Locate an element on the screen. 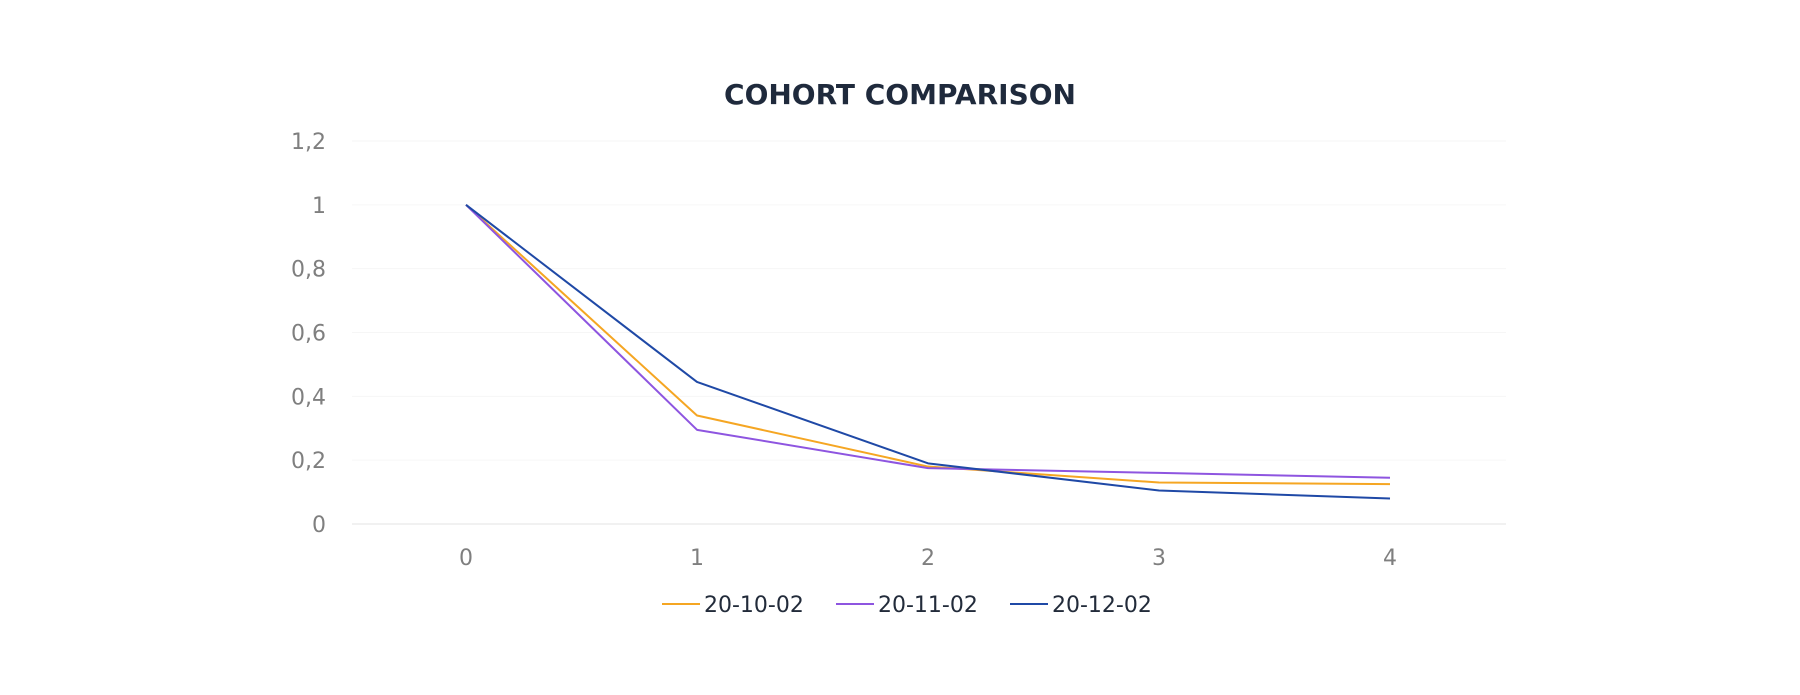 The image size is (1800, 695). chart-title: COHORT COMPARISON is located at coordinates (900, 94).